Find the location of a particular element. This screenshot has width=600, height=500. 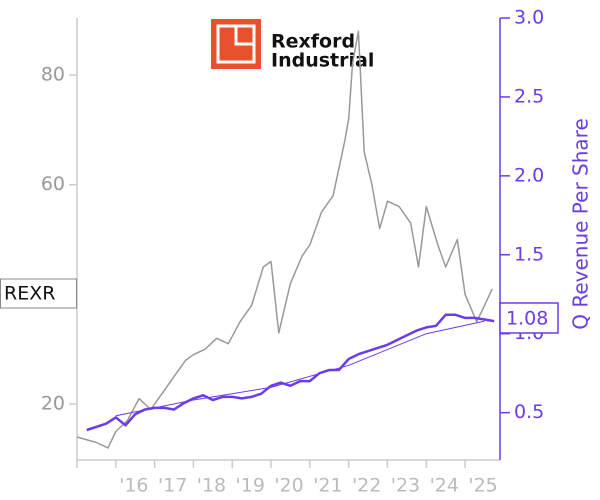

logo-text: Industrial is located at coordinates (322, 61).